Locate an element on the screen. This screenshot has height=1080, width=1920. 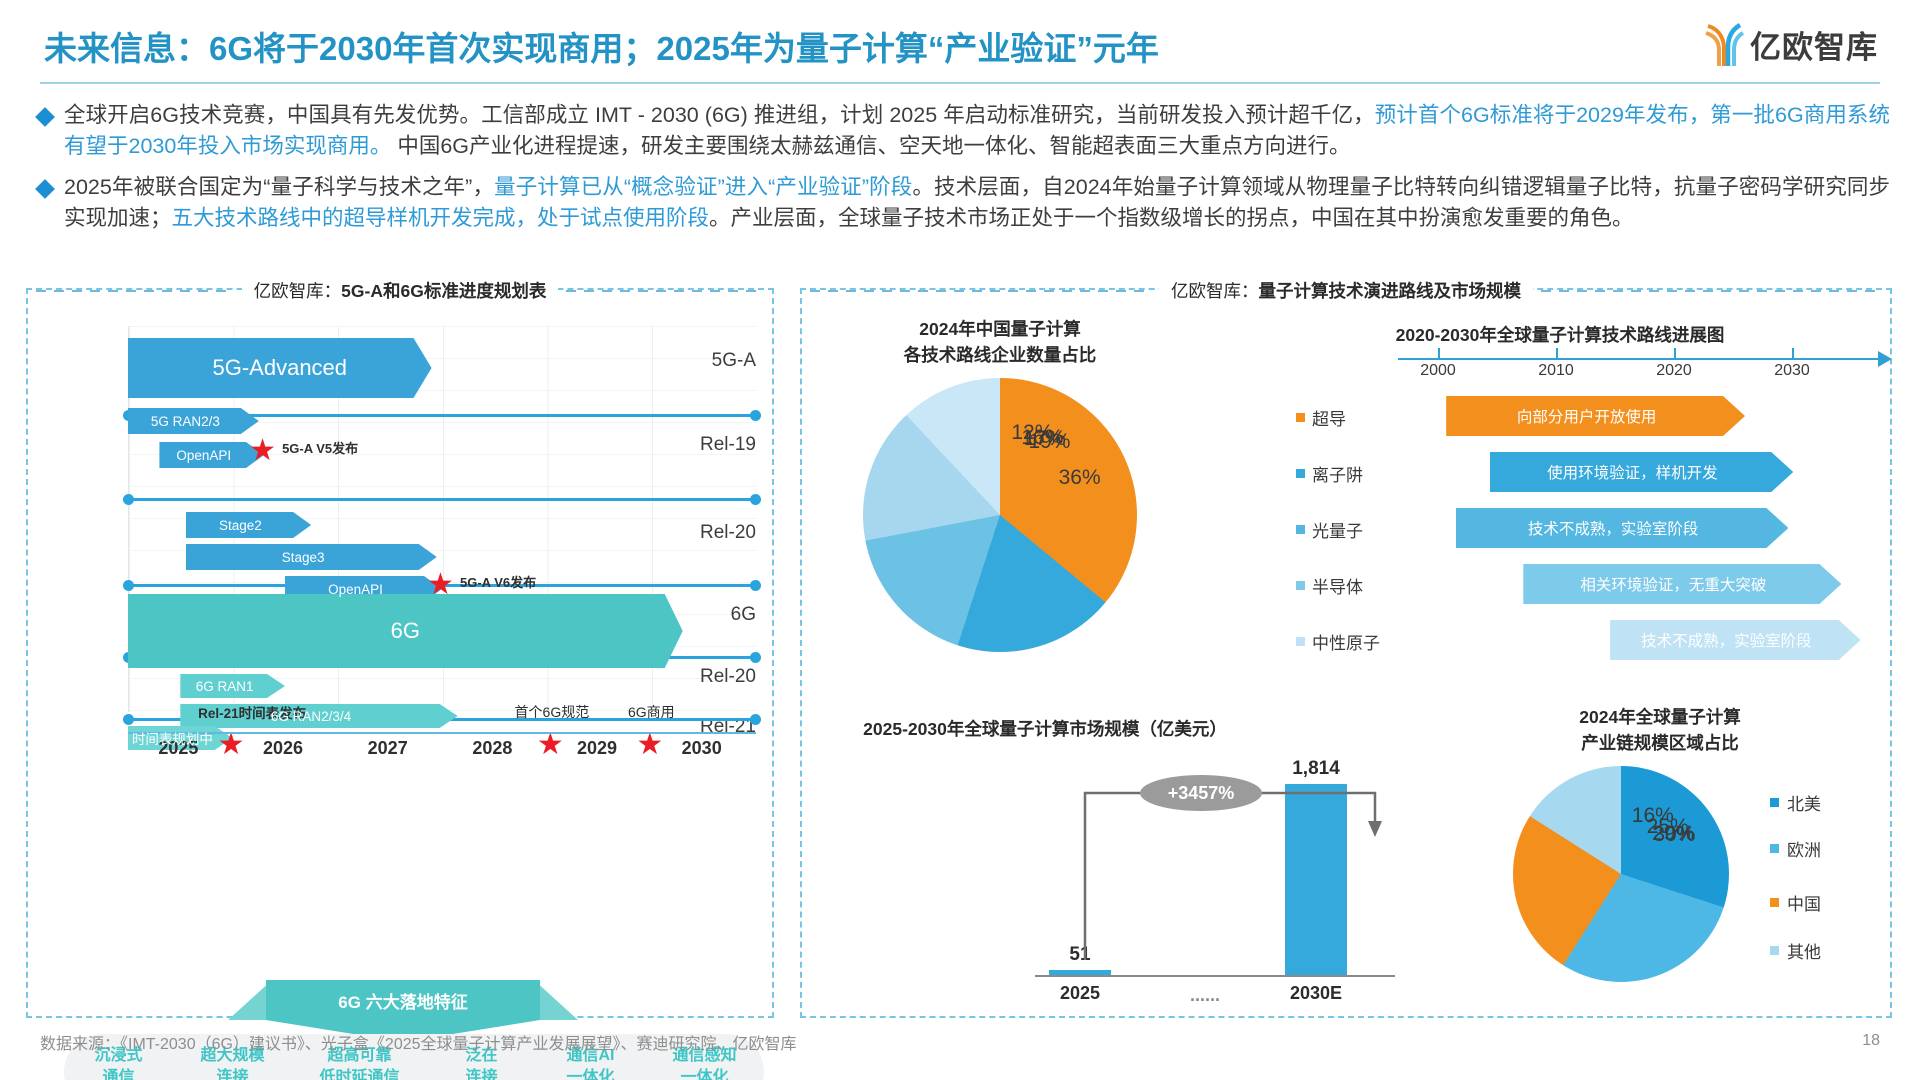
pie-region-legend-欧洲: 欧洲 is located at coordinates (1795, 848).